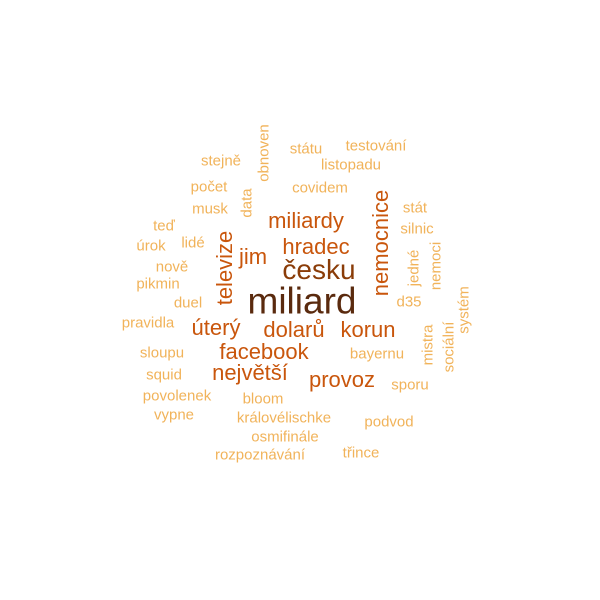  What do you see at coordinates (368, 329) in the screenshot?
I see `word-korun: korun` at bounding box center [368, 329].